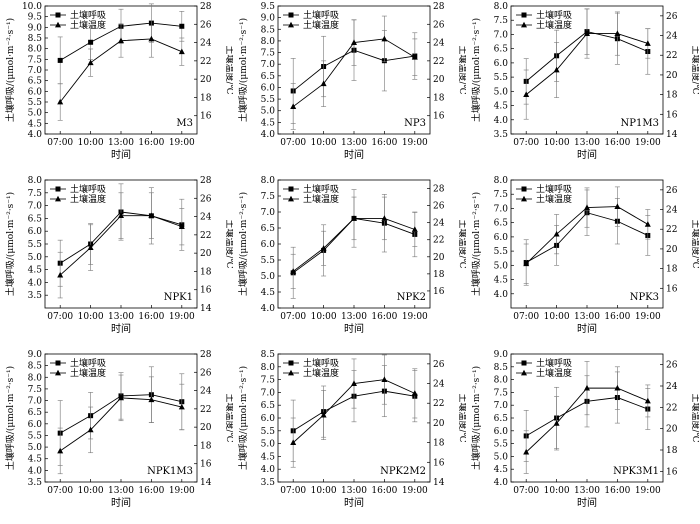 The image size is (700, 524). I want to click on right-tick-label: 18, so click(439, 98).